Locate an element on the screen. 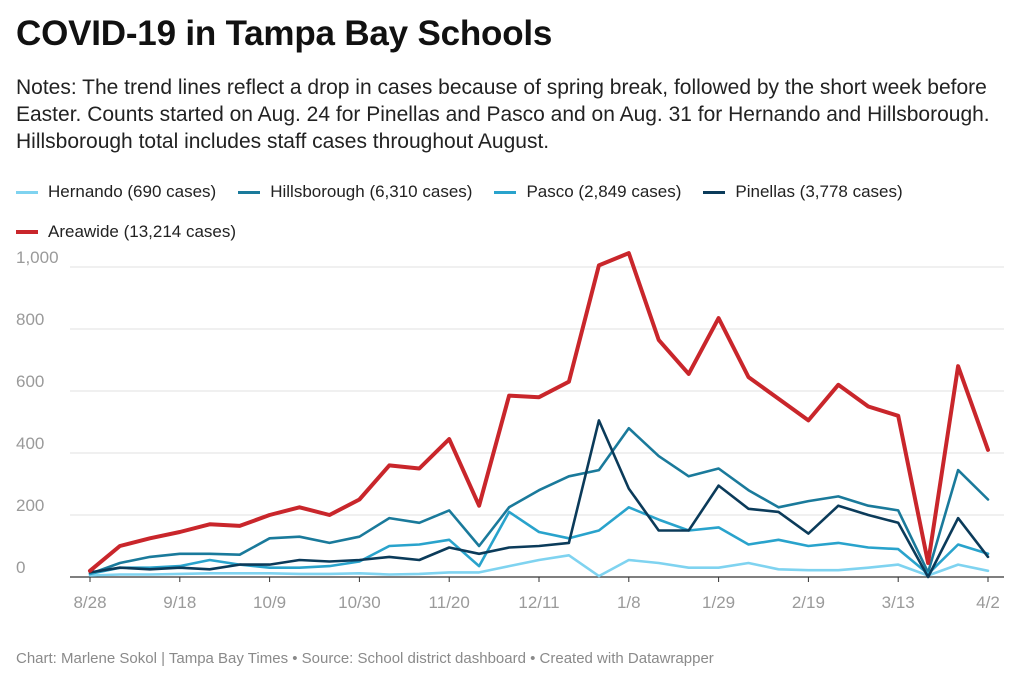 This screenshot has width=1024, height=694. legend-label-hernando: Hernando (690 cases) is located at coordinates (132, 191).